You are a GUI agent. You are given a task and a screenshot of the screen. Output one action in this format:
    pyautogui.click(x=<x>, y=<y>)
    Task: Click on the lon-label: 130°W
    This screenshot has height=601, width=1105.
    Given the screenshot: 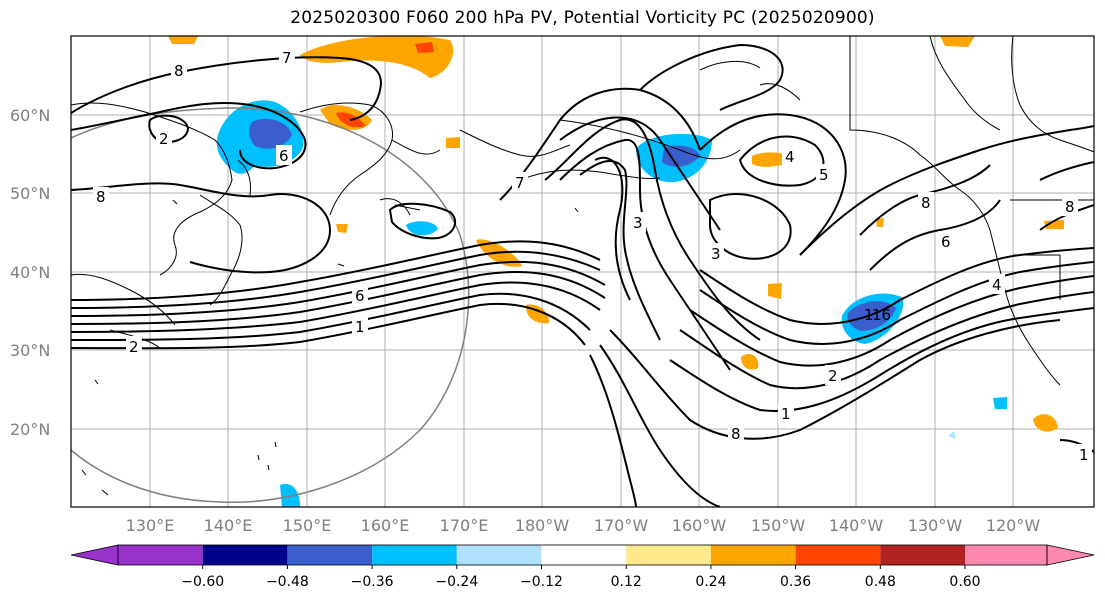 What is the action you would take?
    pyautogui.click(x=935, y=525)
    